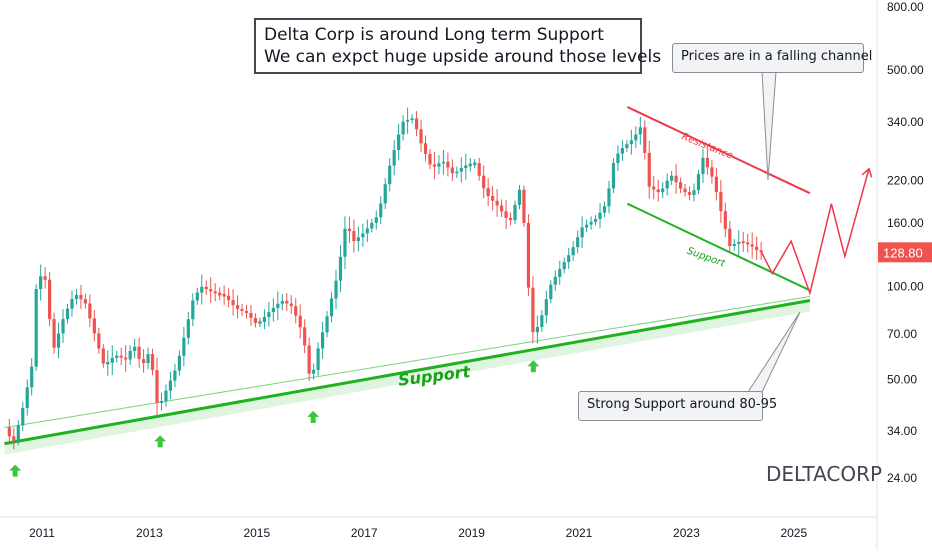 The image size is (932, 555). I want to click on long-support-label: Support, so click(434, 376).